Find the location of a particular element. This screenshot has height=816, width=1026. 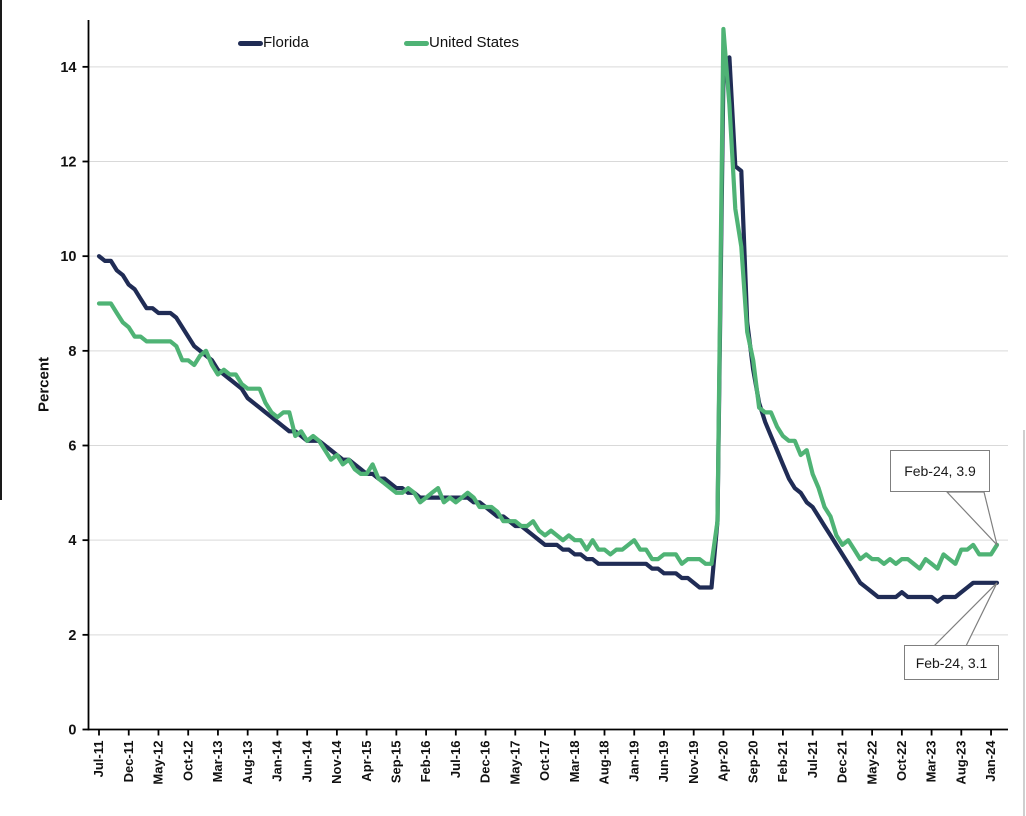

x-tick-label: Oct-17 is located at coordinates (544, 761).